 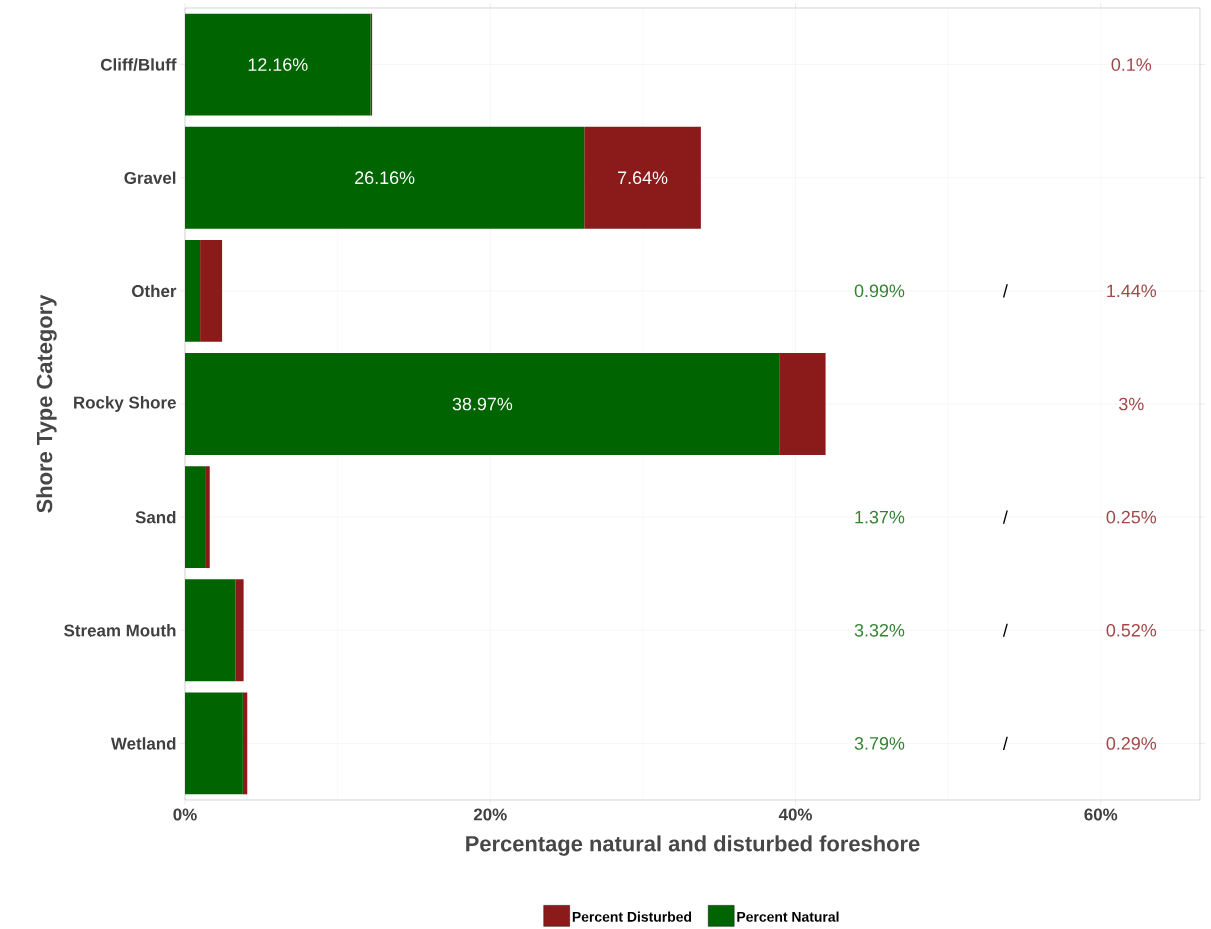 I want to click on data-label: 38.97%, so click(x=482, y=404).